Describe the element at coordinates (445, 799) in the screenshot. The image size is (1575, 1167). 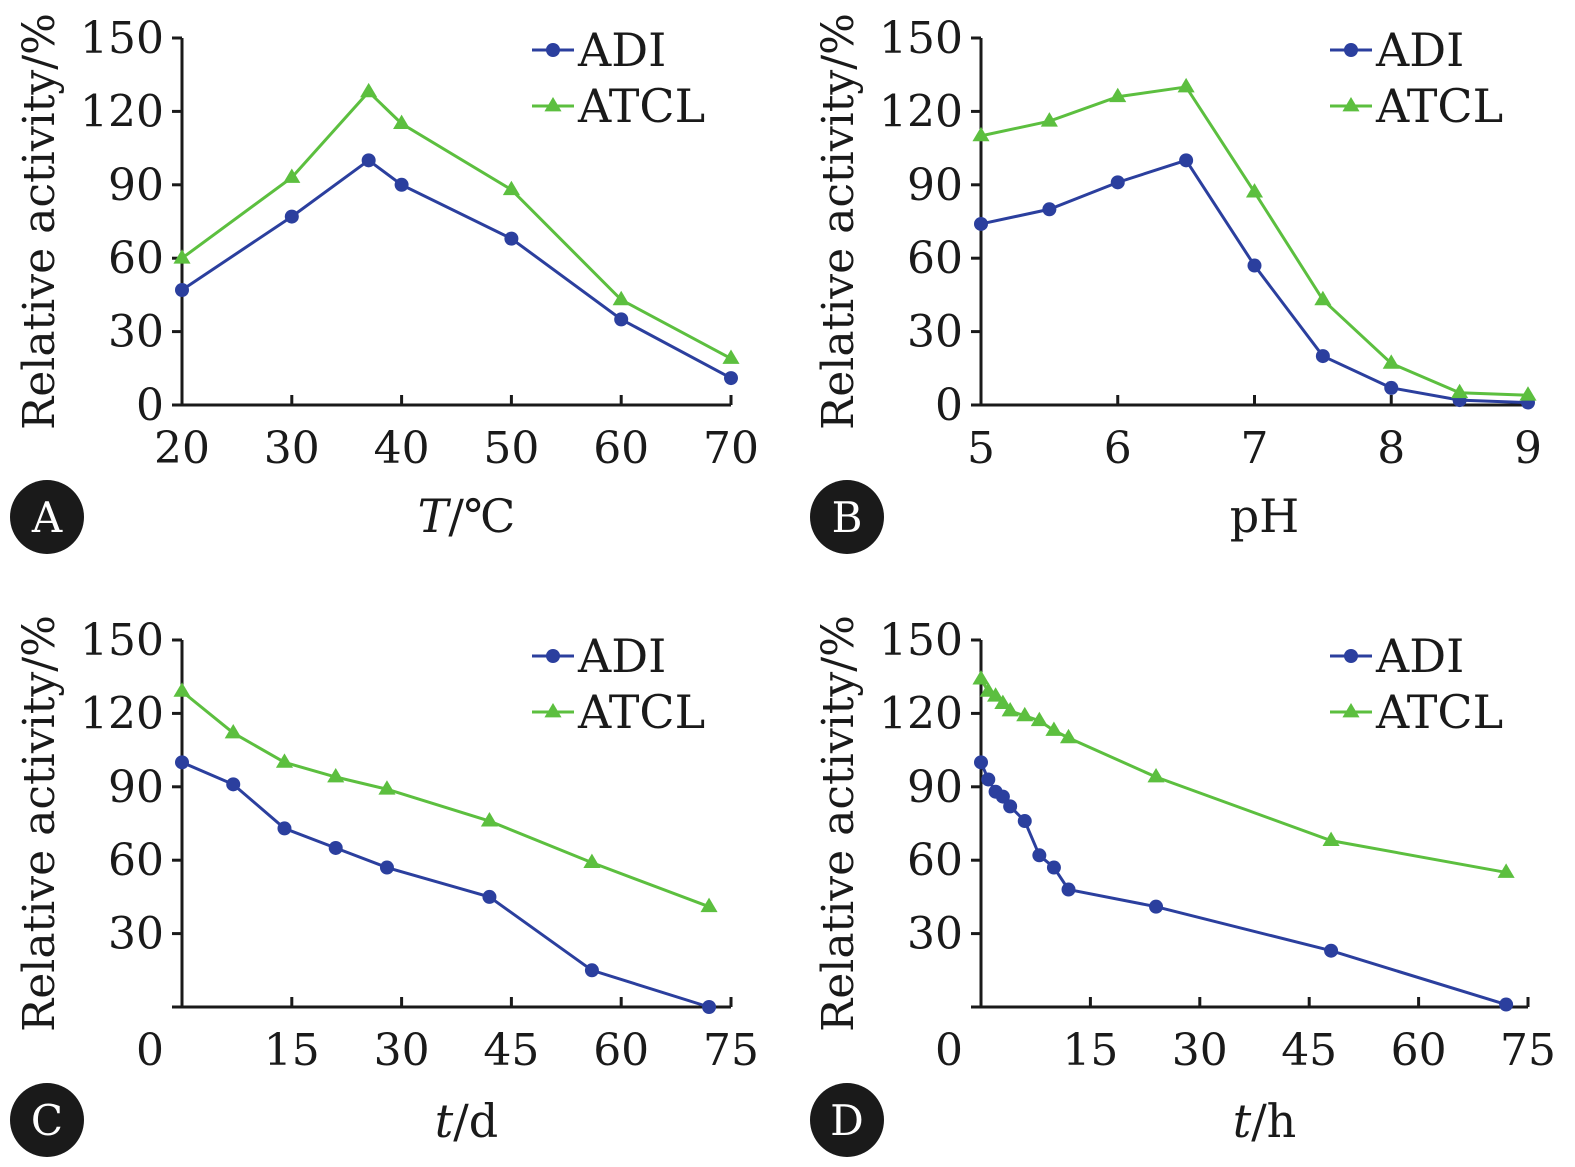
I see `series-line-atcl` at that location.